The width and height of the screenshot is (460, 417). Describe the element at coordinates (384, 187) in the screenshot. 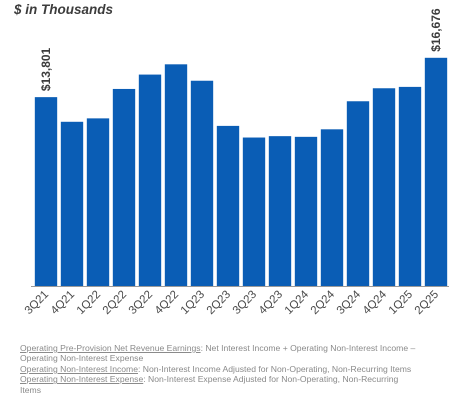

I see `bar-4Q24` at that location.